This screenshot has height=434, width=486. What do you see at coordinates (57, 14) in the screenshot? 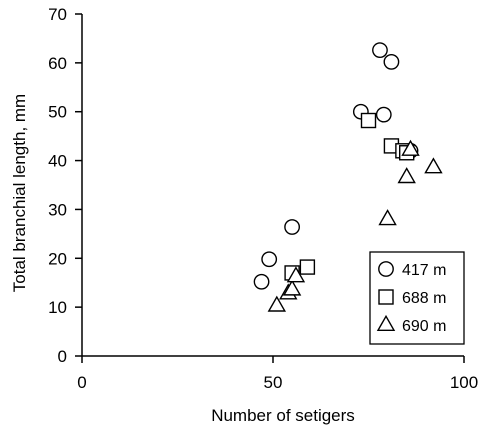
I see `y-tick-label: 70` at bounding box center [57, 14].